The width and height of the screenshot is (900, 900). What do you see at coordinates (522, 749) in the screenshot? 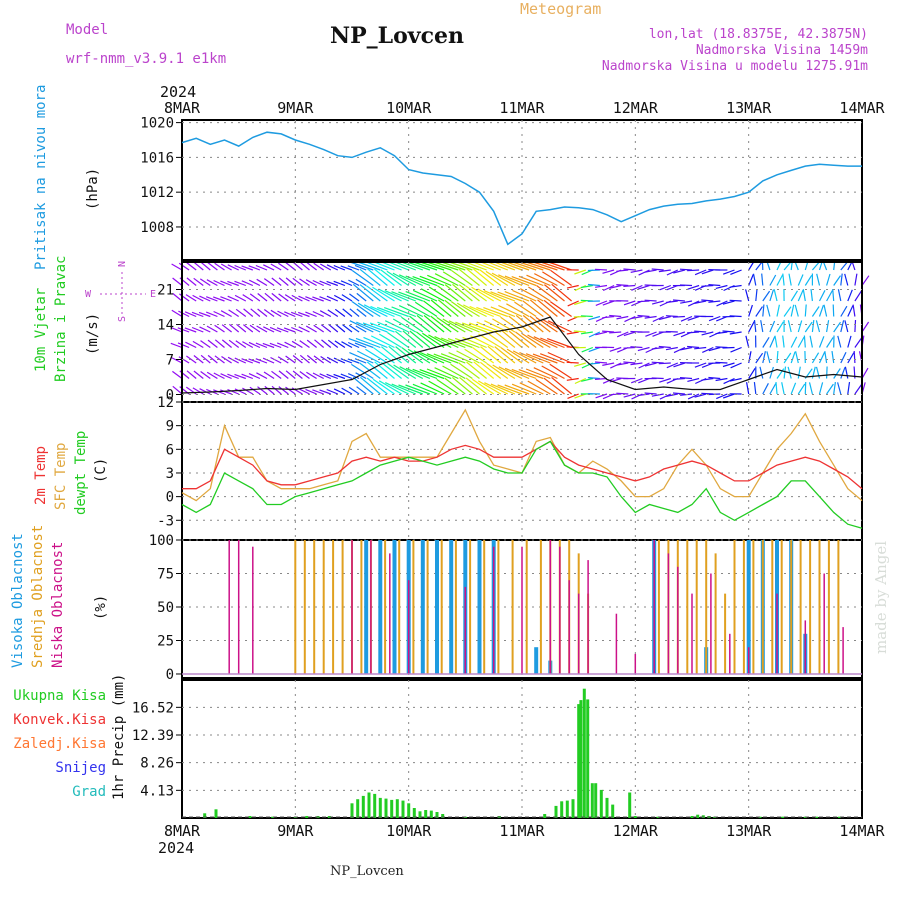
I see `precip-grid` at bounding box center [522, 749].